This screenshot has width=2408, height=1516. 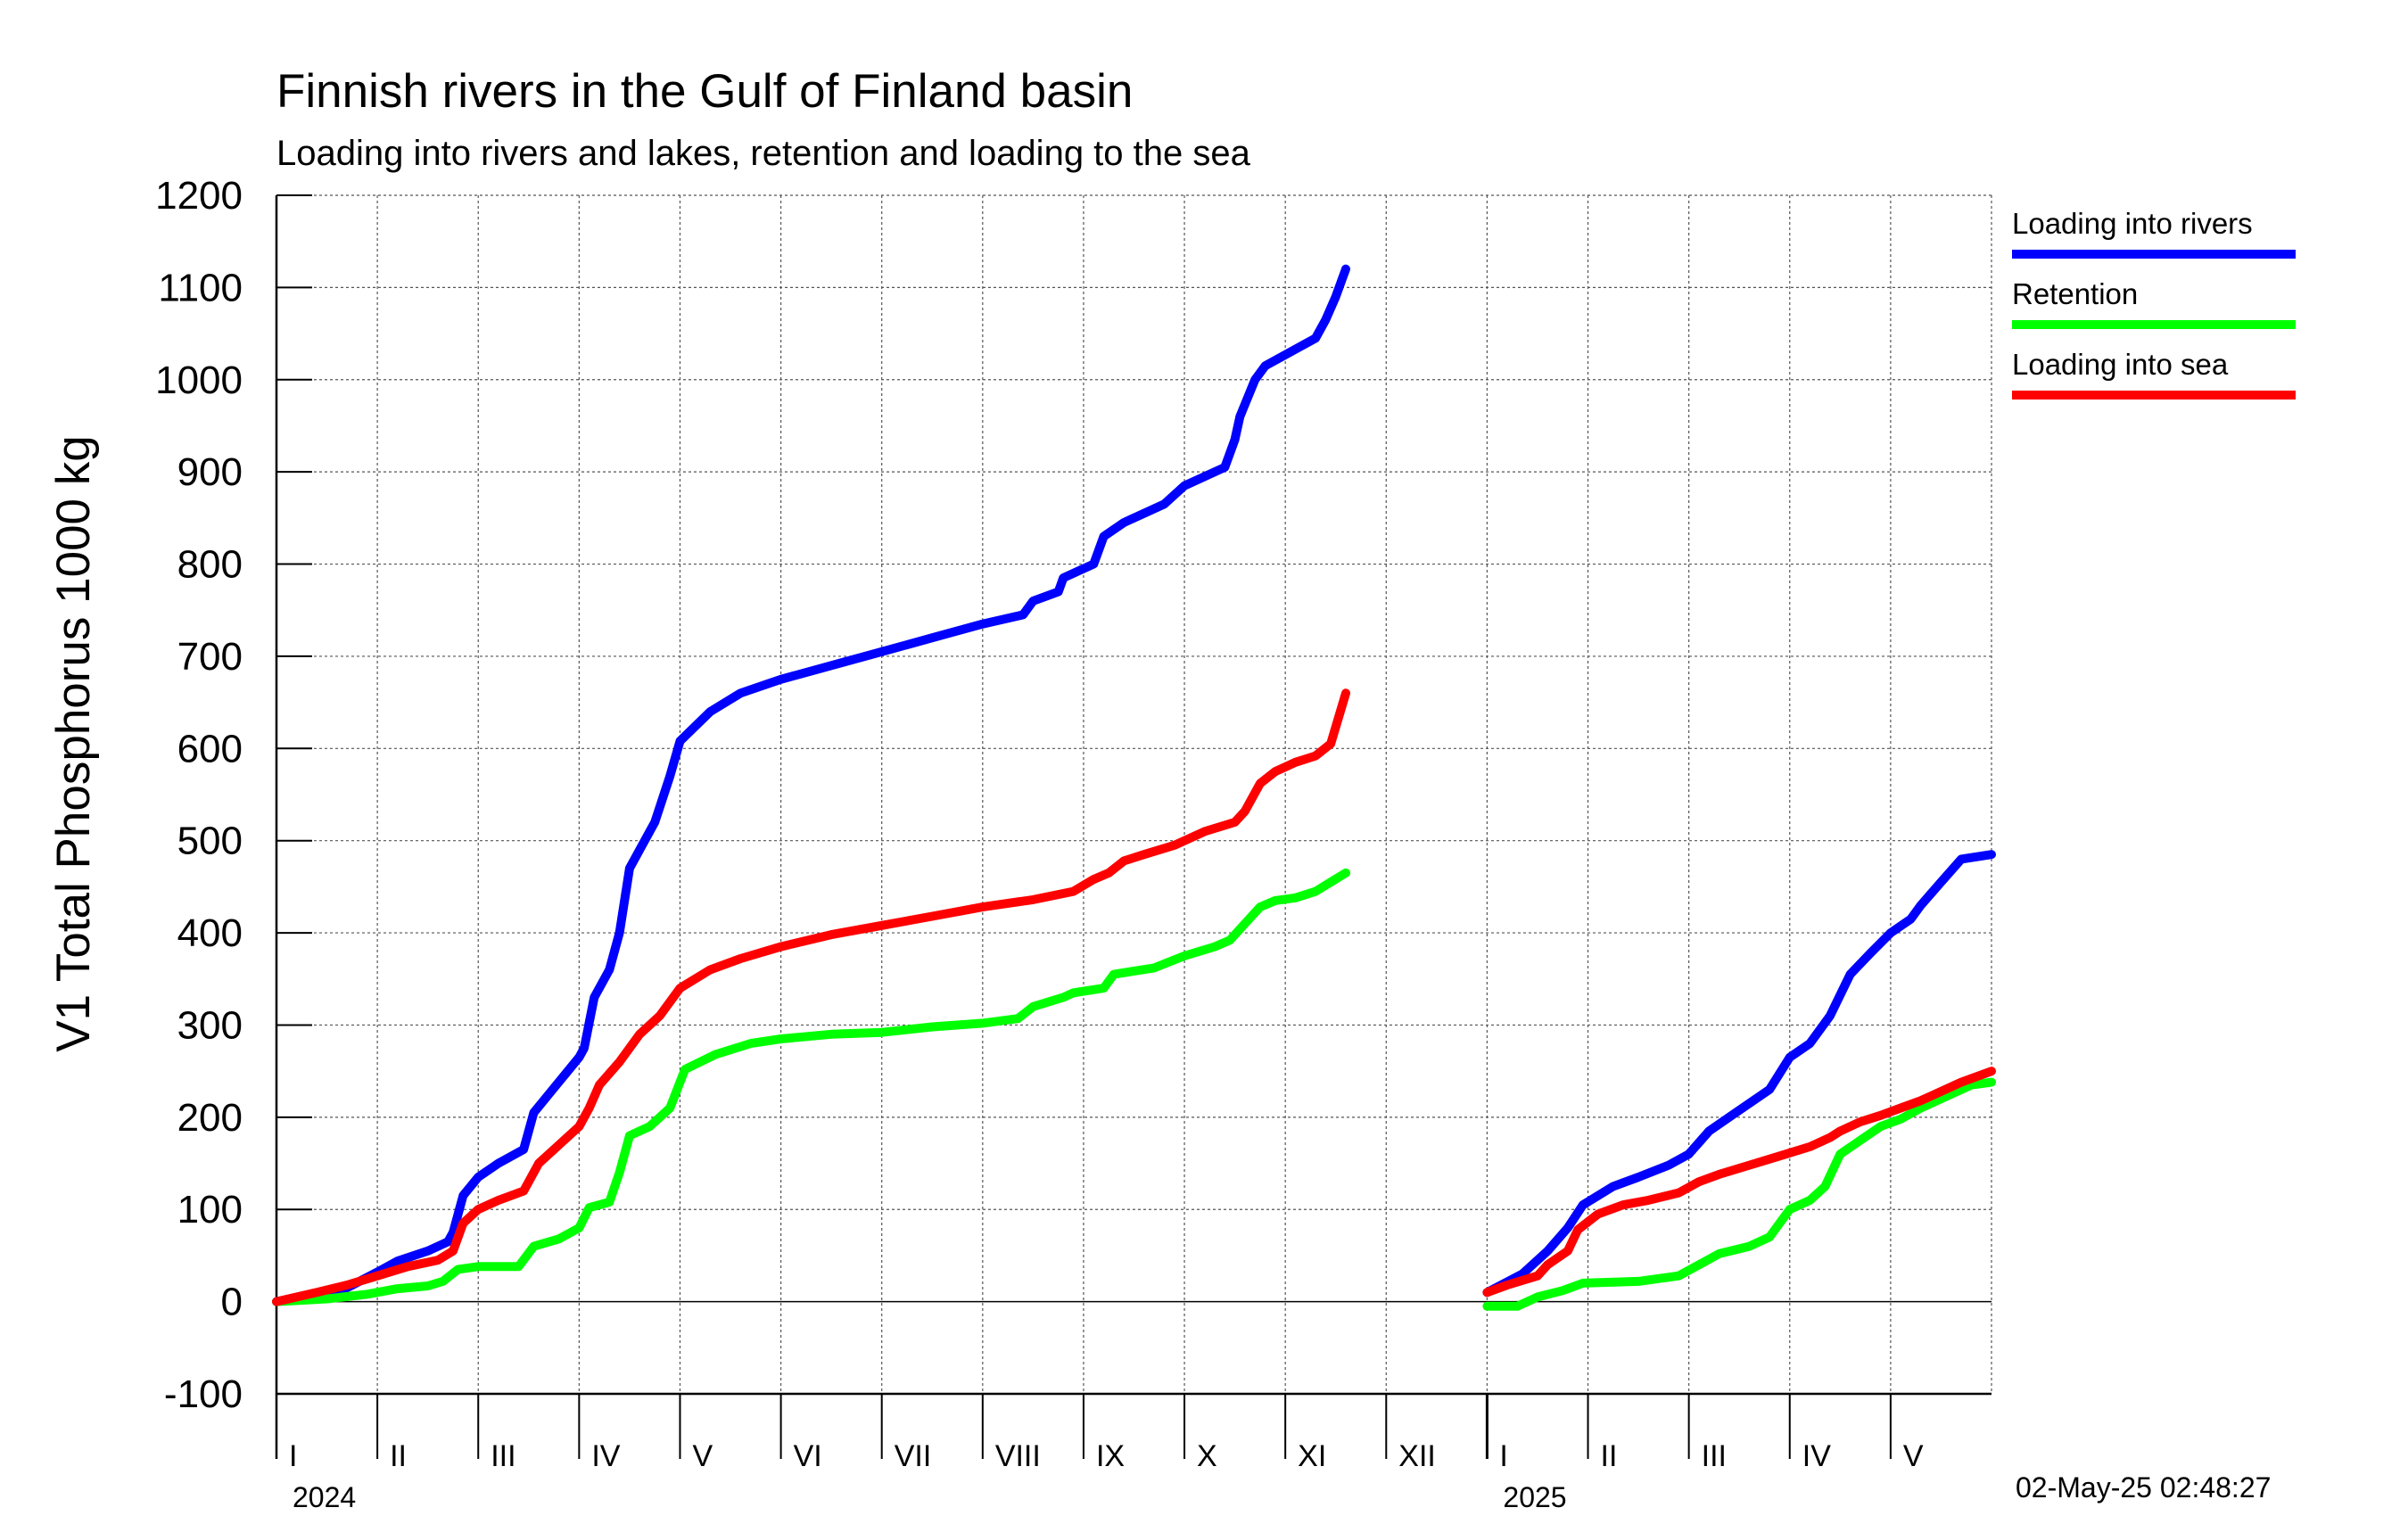 What do you see at coordinates (200, 287) in the screenshot?
I see `y-tick-label: 1100` at bounding box center [200, 287].